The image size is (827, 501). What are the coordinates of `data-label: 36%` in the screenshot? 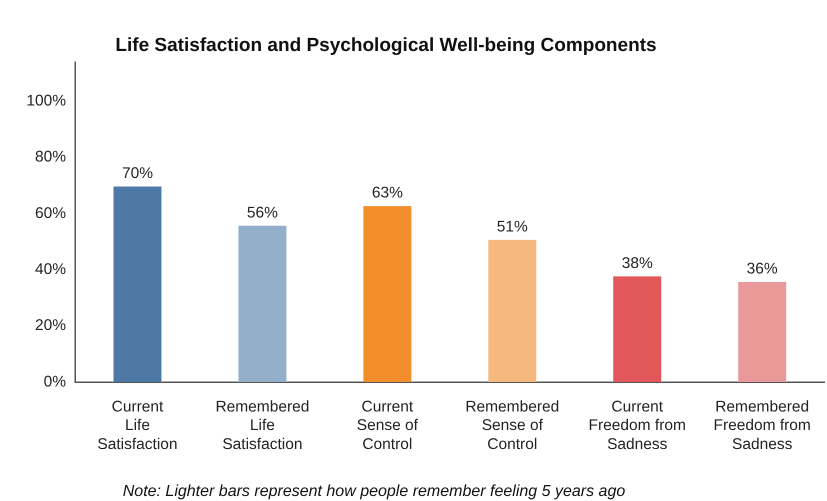 It's located at (762, 269).